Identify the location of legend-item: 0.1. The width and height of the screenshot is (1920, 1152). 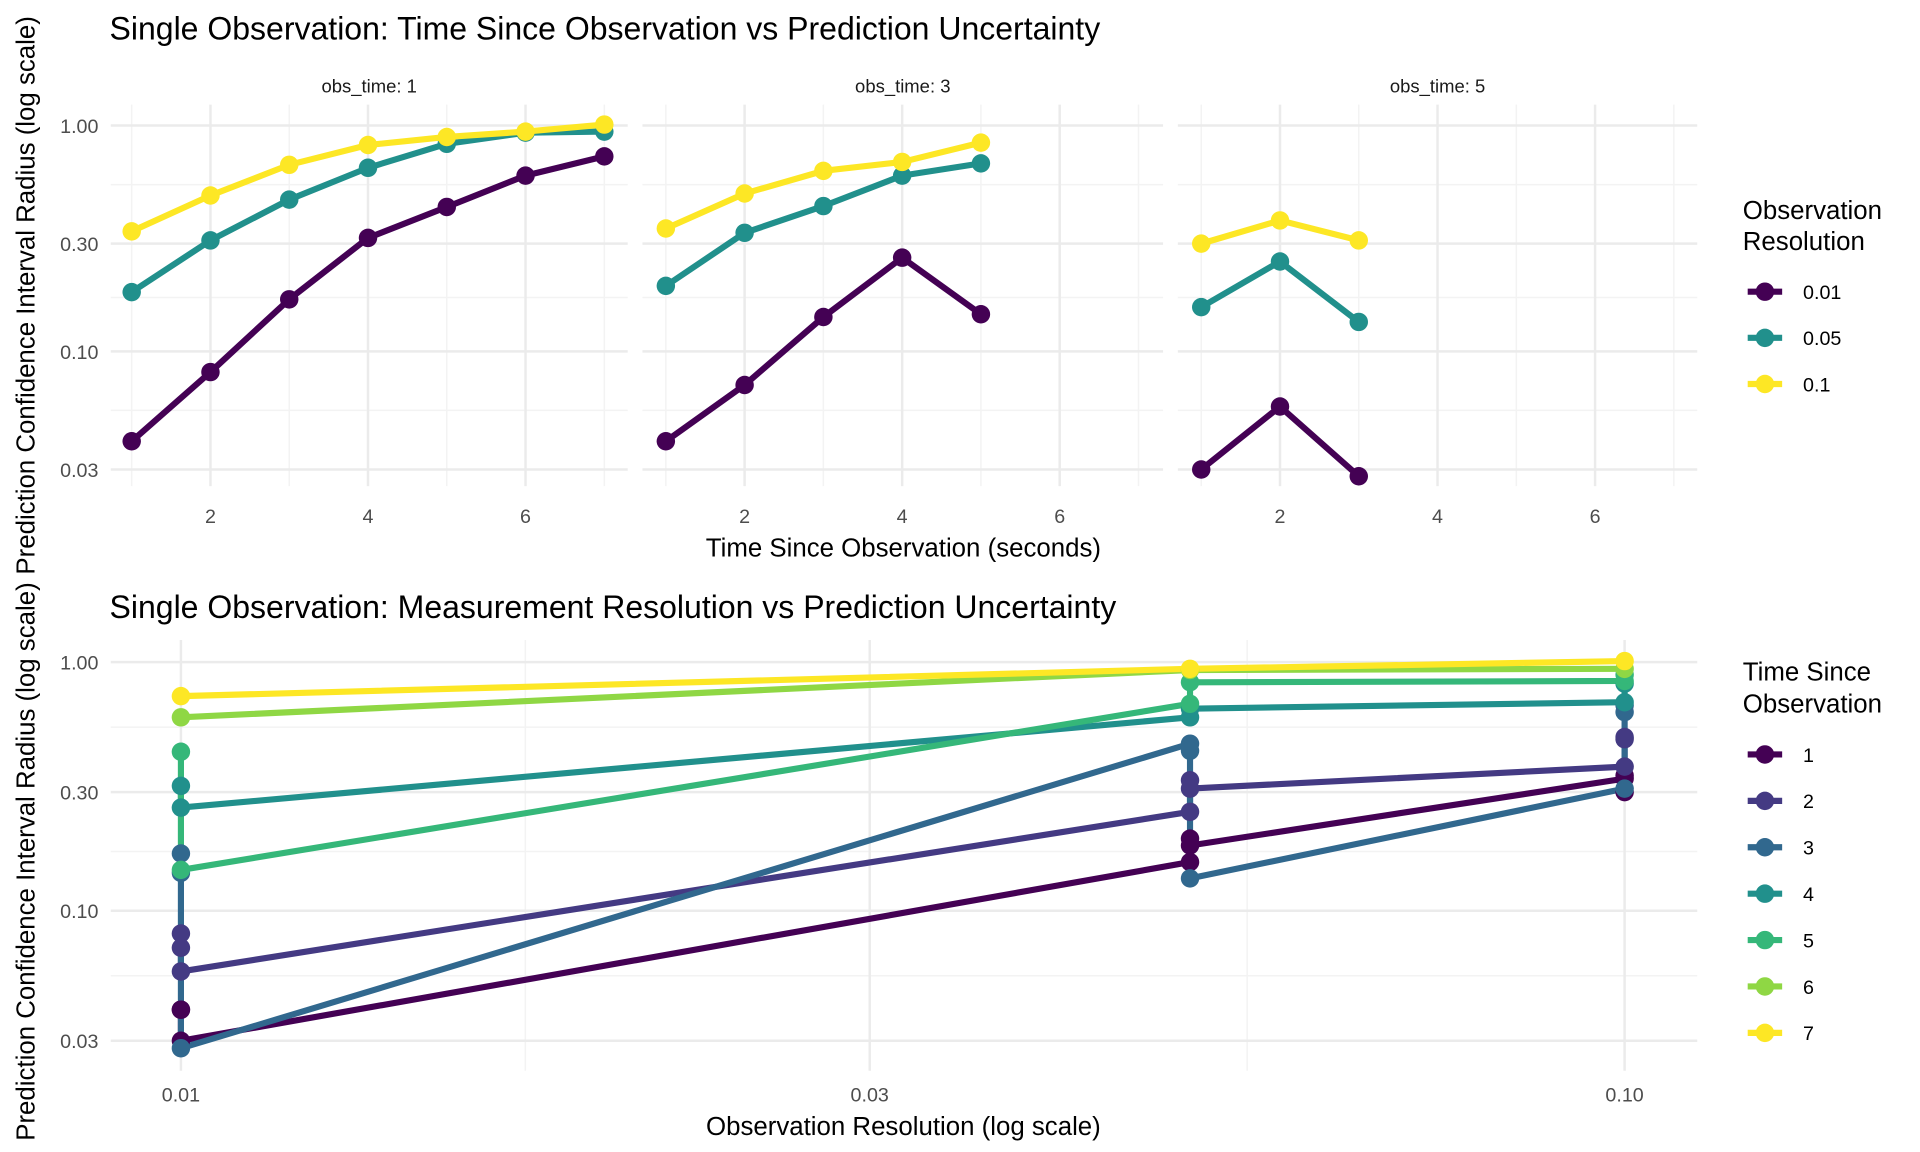
(1788, 385).